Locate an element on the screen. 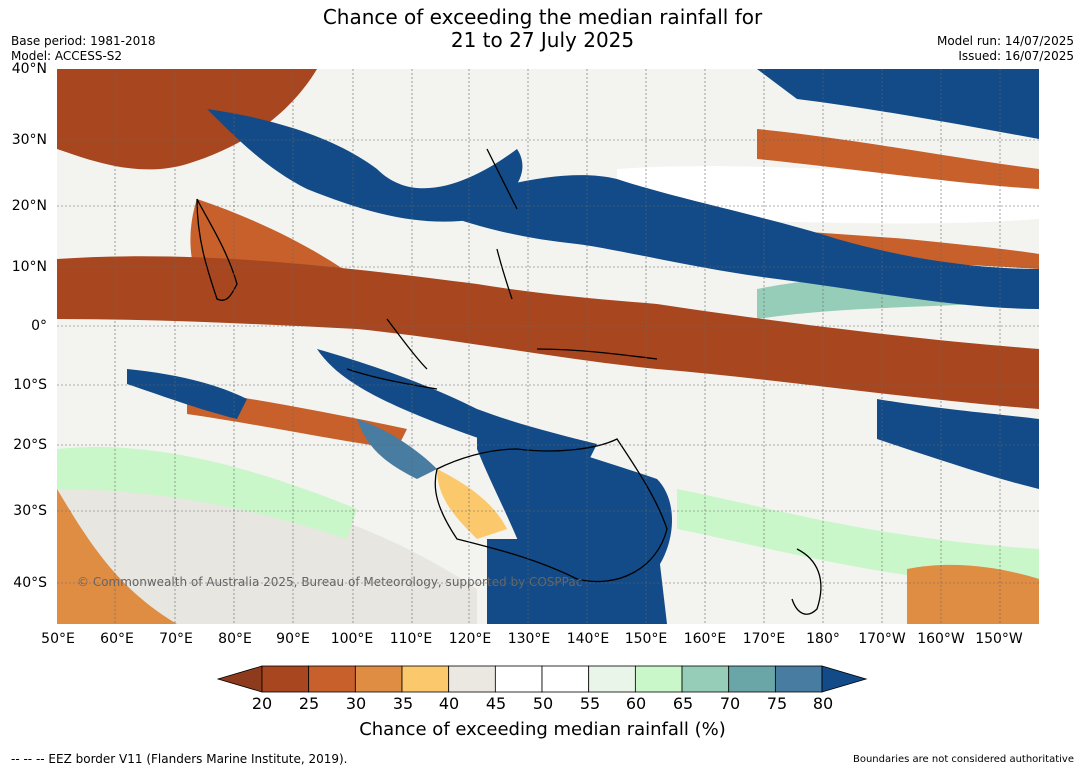 The width and height of the screenshot is (1085, 770). lon-label: 110°E is located at coordinates (411, 639).